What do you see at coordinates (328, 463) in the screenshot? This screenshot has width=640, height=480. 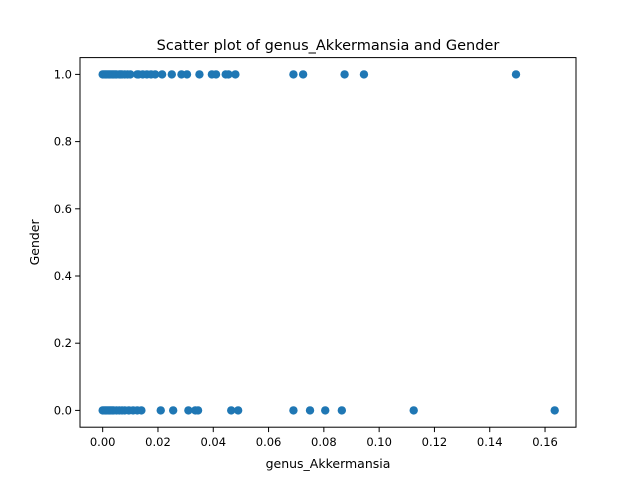 I see `x-axis-label: genus_Akkermansia` at bounding box center [328, 463].